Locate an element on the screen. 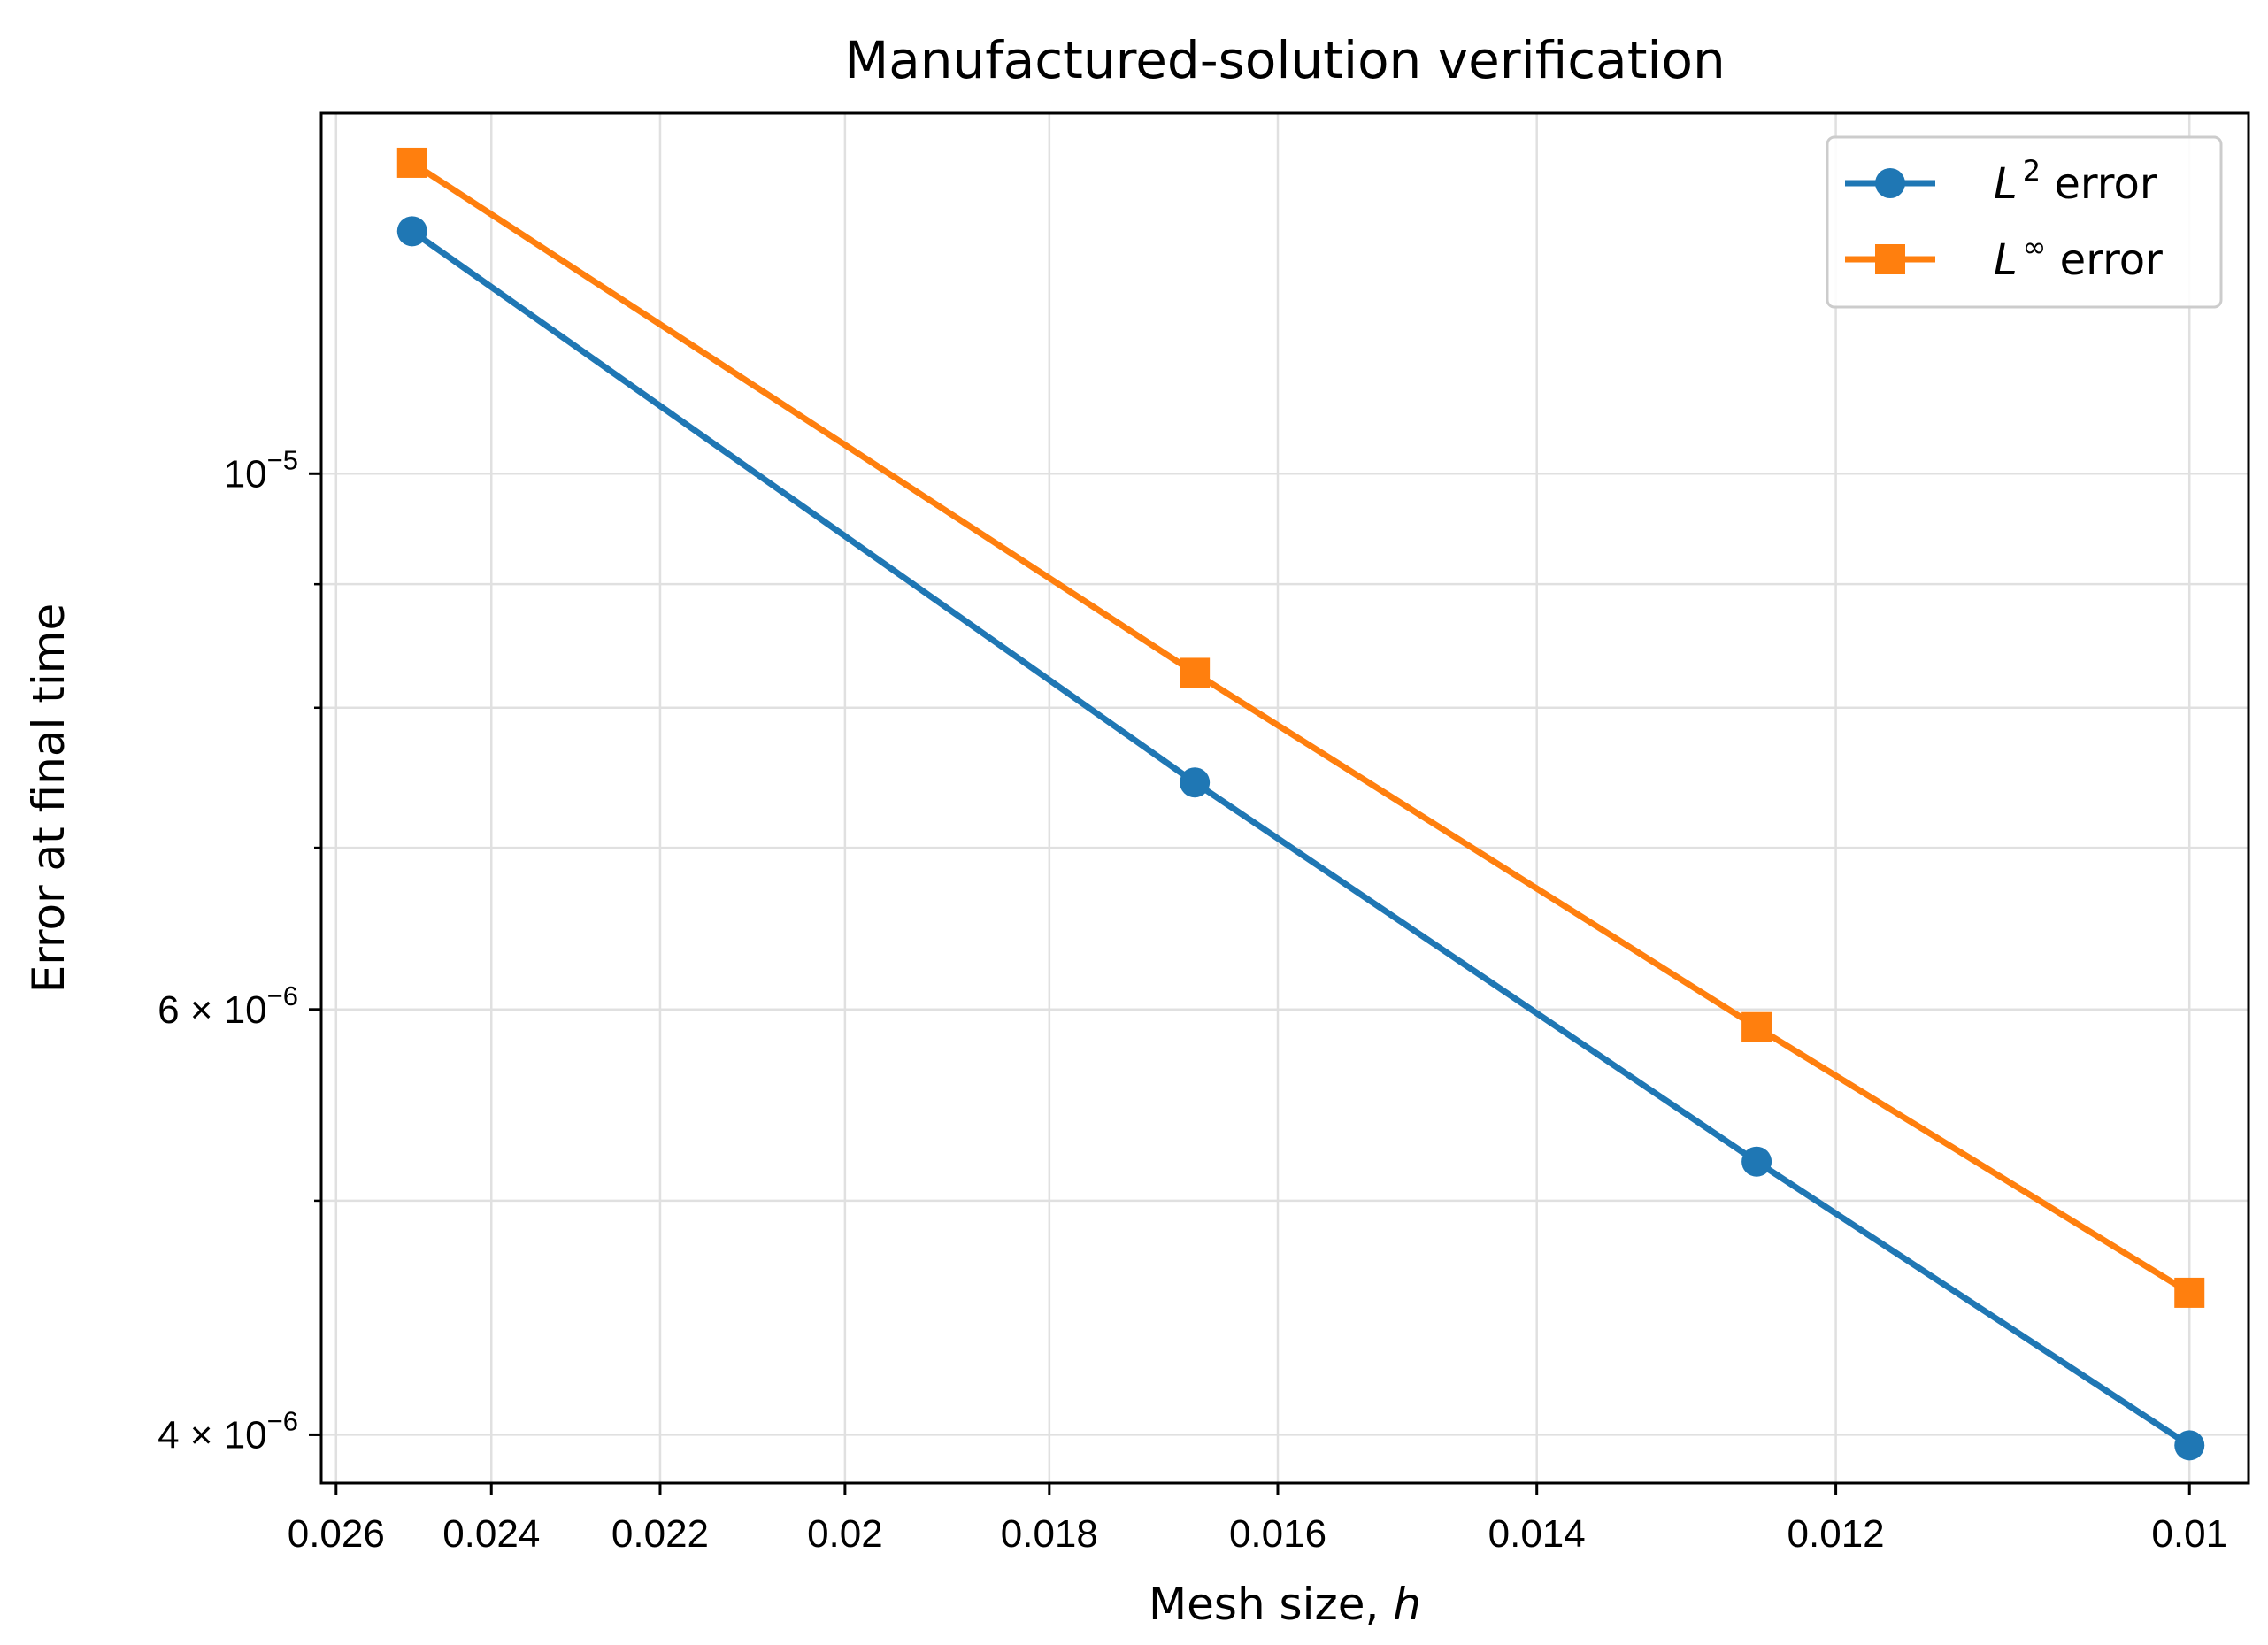 The image size is (2268, 1645). x-tick-label: 0.018 is located at coordinates (1049, 1534).